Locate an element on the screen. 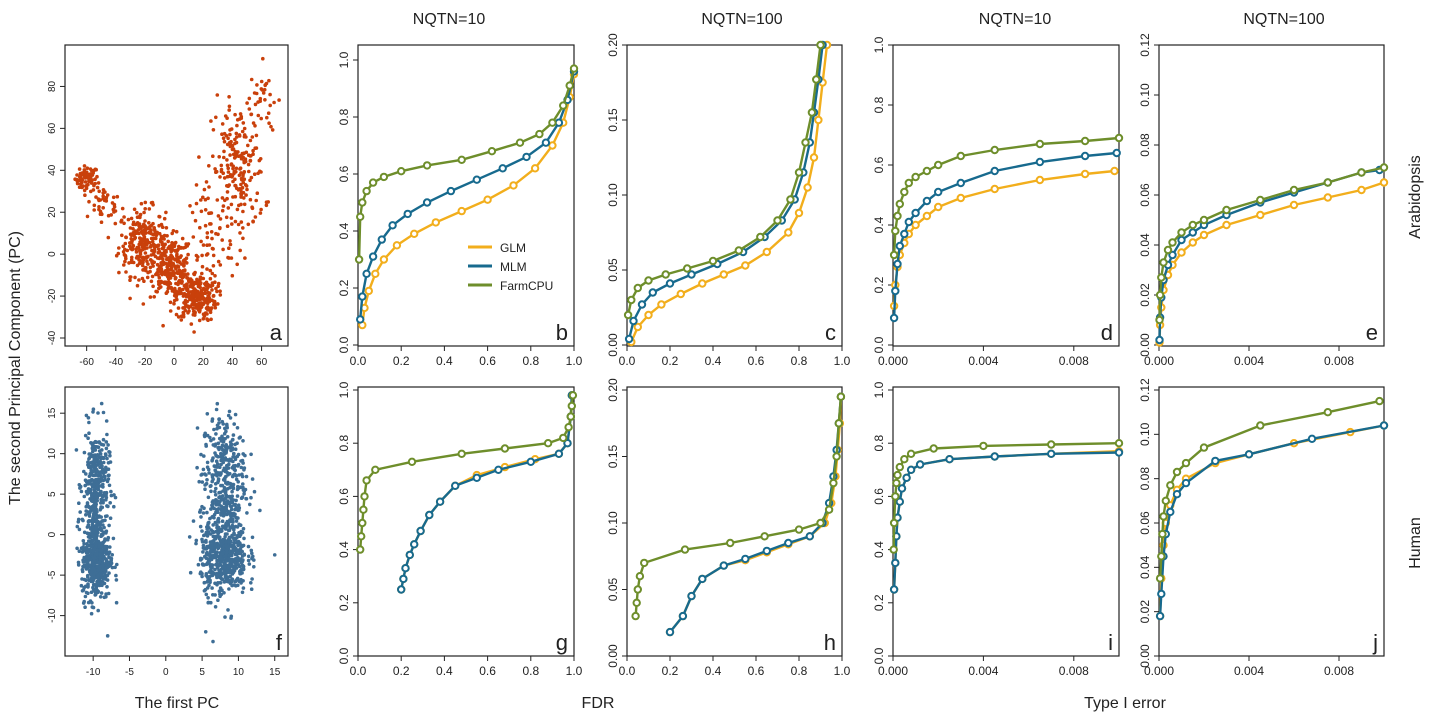 The width and height of the screenshot is (1434, 715). y-tick-label-i: 0.0 is located at coordinates (879, 655).